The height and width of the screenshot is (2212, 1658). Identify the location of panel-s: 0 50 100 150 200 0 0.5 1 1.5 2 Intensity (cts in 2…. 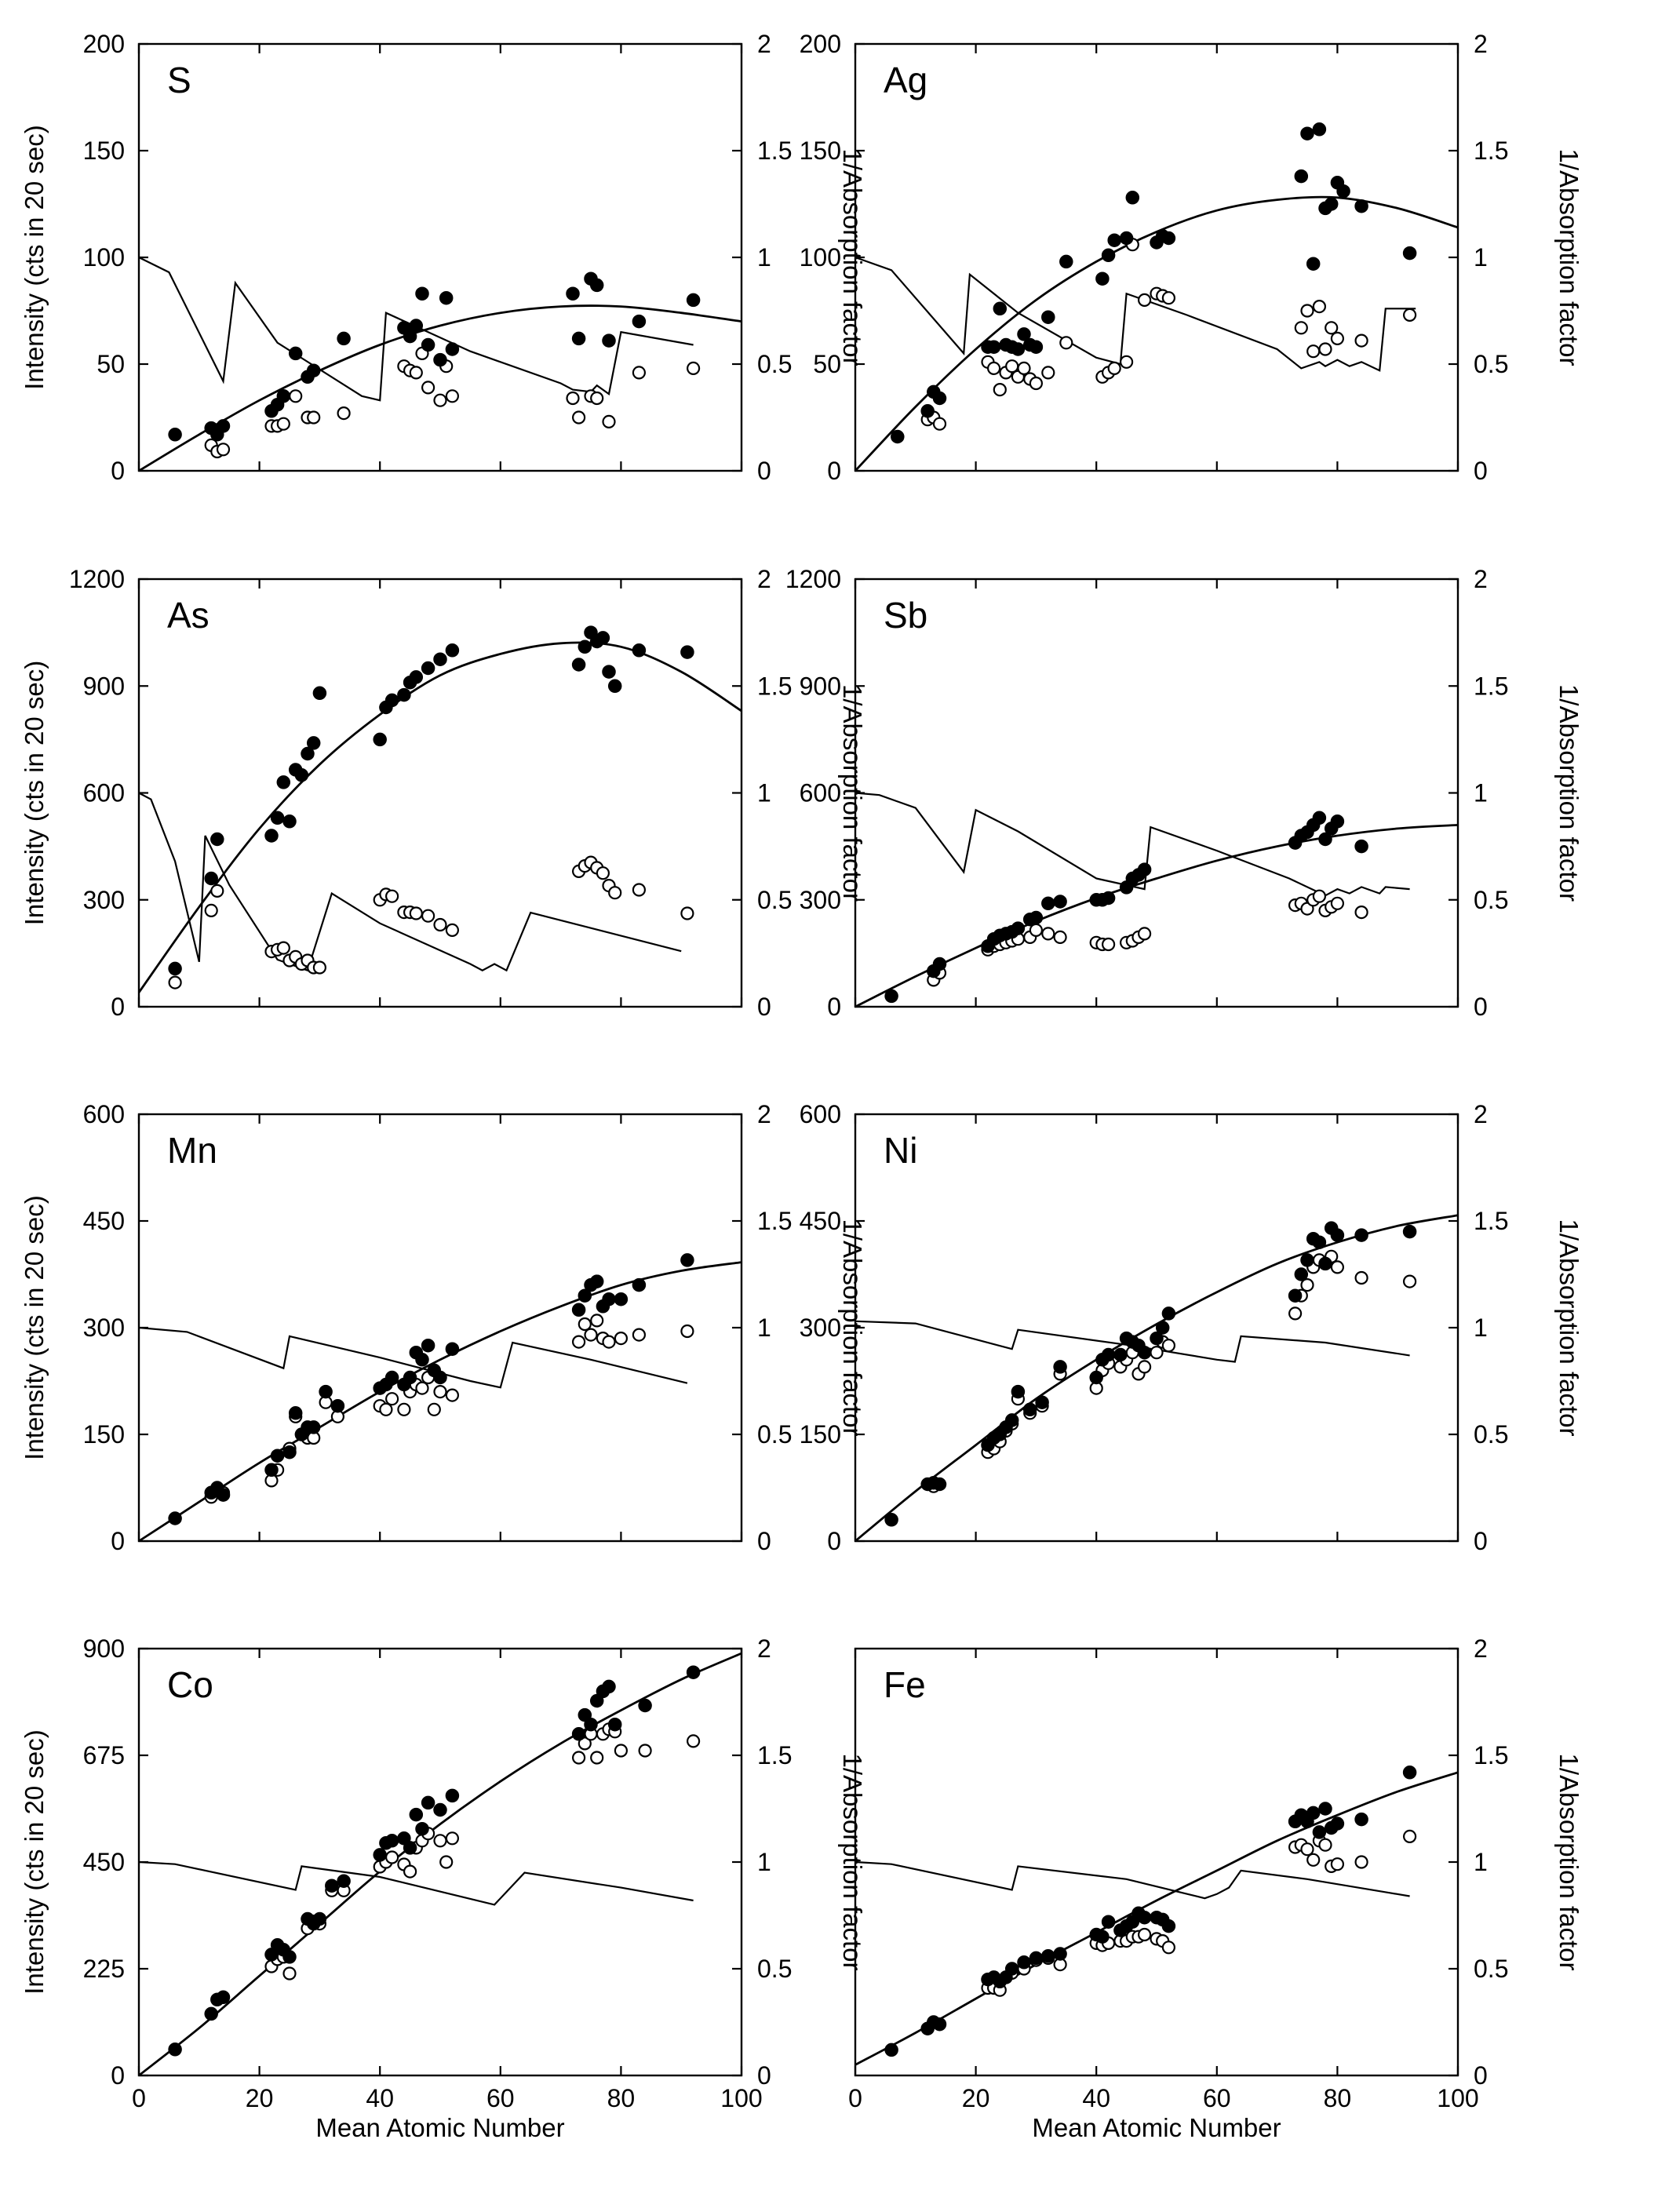
(444, 257).